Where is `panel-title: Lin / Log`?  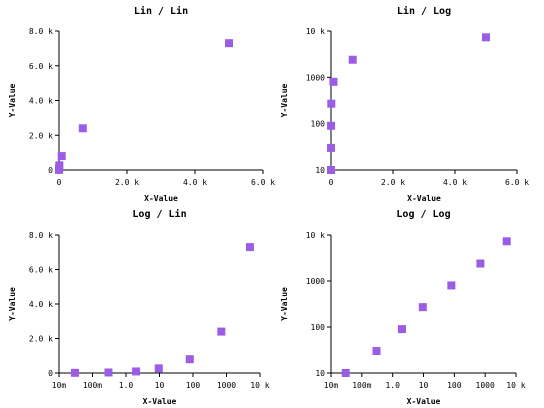
panel-title: Lin / Log is located at coordinates (424, 11).